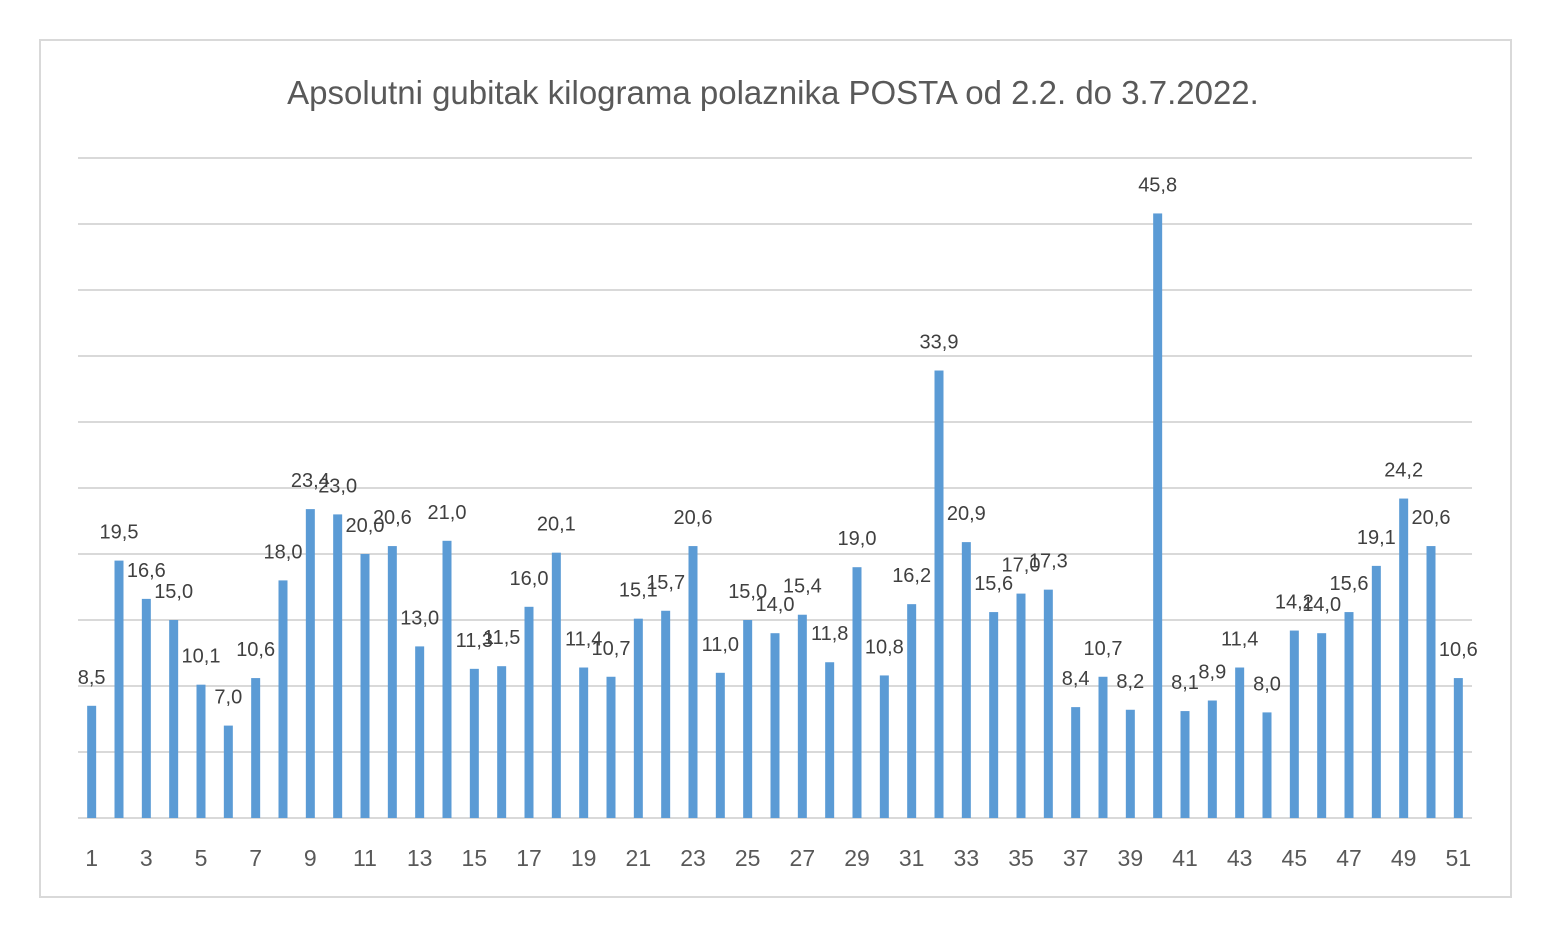  I want to click on data-label-43: 11,4, so click(1239, 640).